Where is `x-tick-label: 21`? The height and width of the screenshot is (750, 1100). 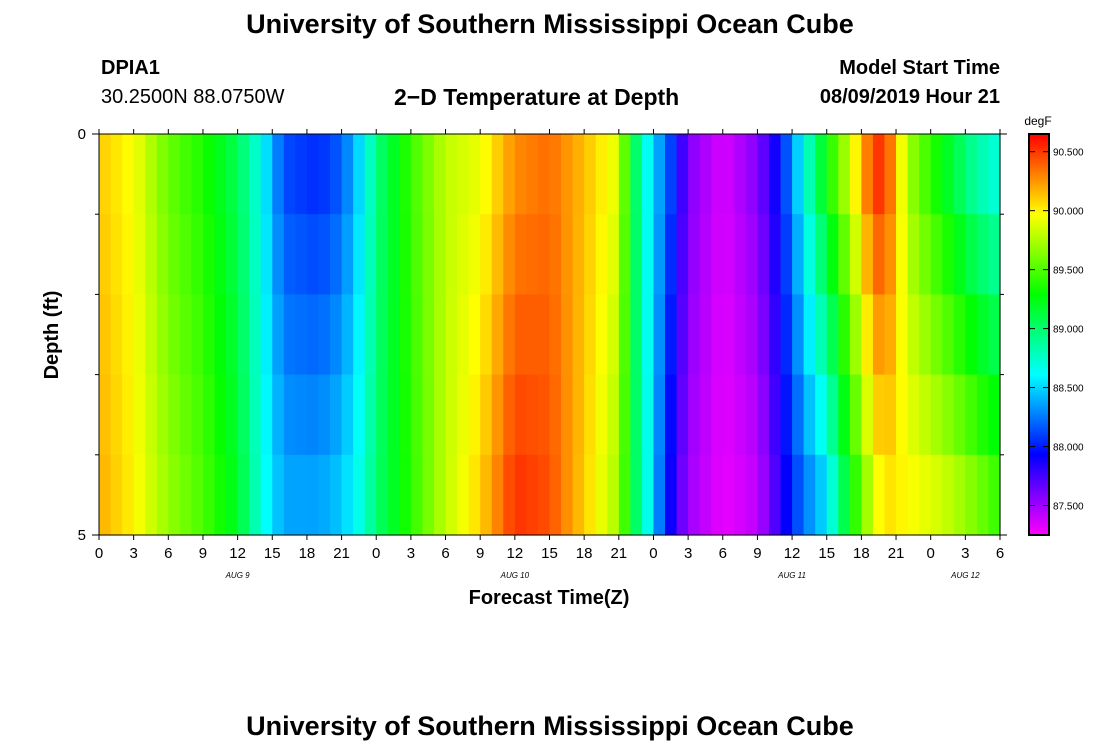 x-tick-label: 21 is located at coordinates (618, 553).